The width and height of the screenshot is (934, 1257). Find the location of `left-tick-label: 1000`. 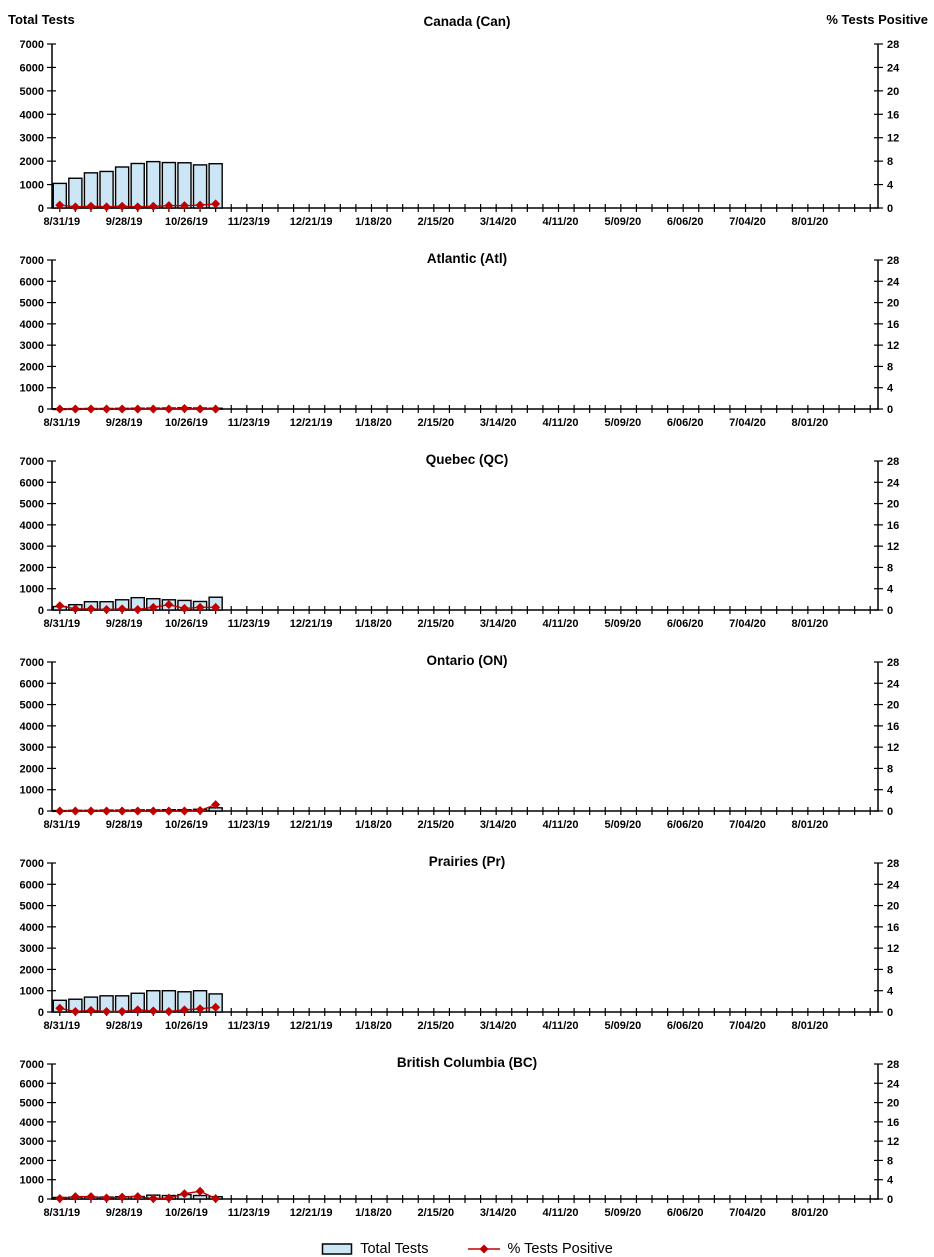

left-tick-label: 1000 is located at coordinates (32, 992).